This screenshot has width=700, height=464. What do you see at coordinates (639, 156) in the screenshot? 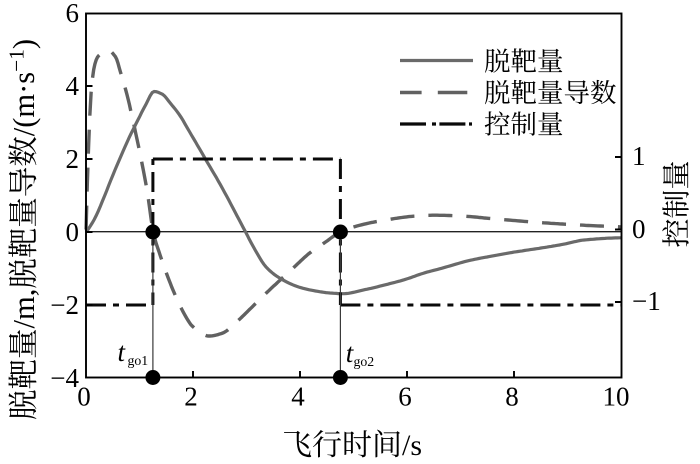
I see `svg-text: 1` at bounding box center [639, 156].